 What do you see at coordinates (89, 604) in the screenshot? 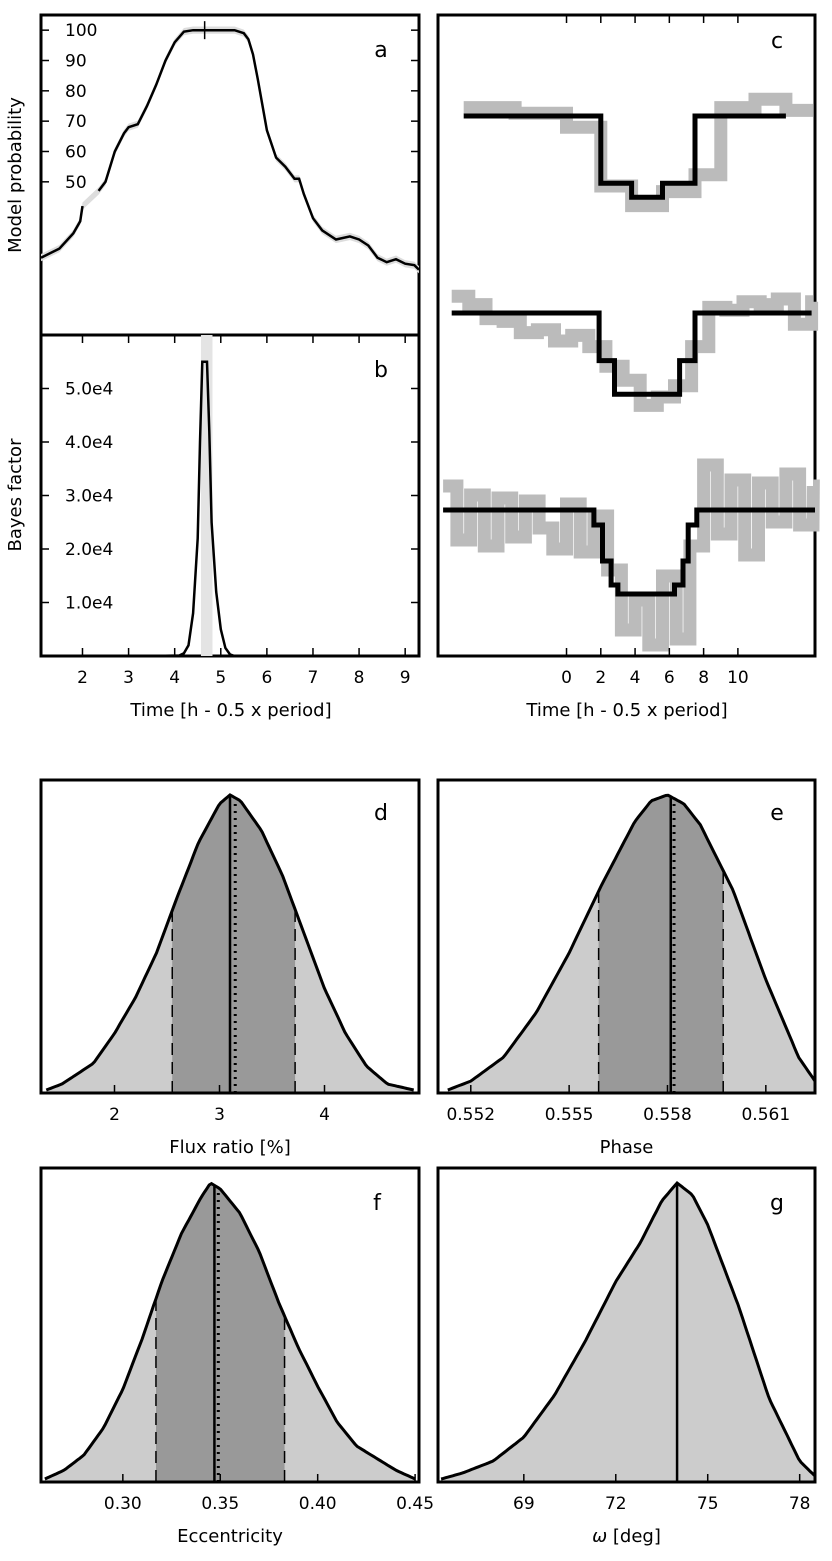
I see `y-tick-label: 1.0e4` at bounding box center [89, 604].